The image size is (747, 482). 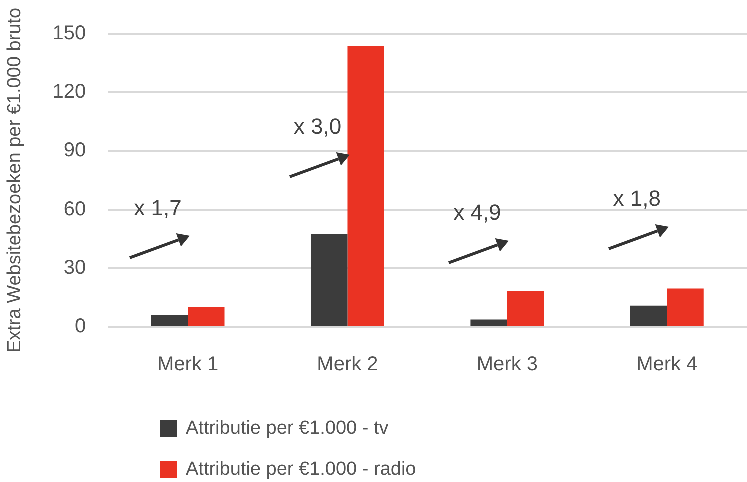 I want to click on y-tick-label: 0, so click(x=80, y=327).